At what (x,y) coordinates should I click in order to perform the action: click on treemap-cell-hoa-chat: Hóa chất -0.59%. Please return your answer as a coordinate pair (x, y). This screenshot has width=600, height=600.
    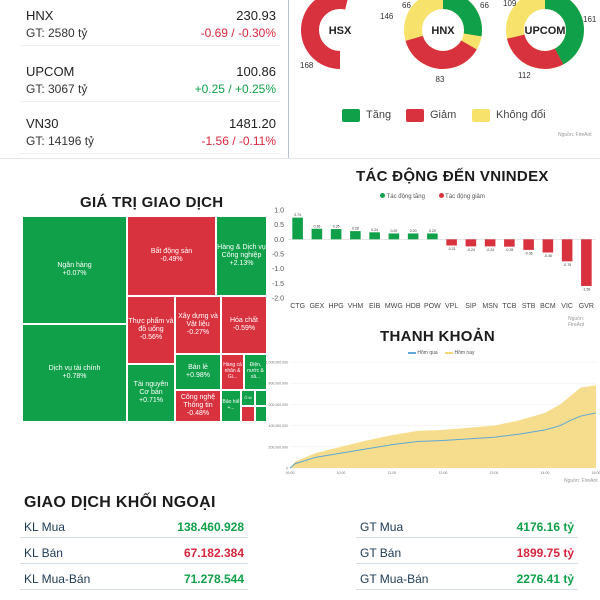
    Looking at the image, I should click on (244, 325).